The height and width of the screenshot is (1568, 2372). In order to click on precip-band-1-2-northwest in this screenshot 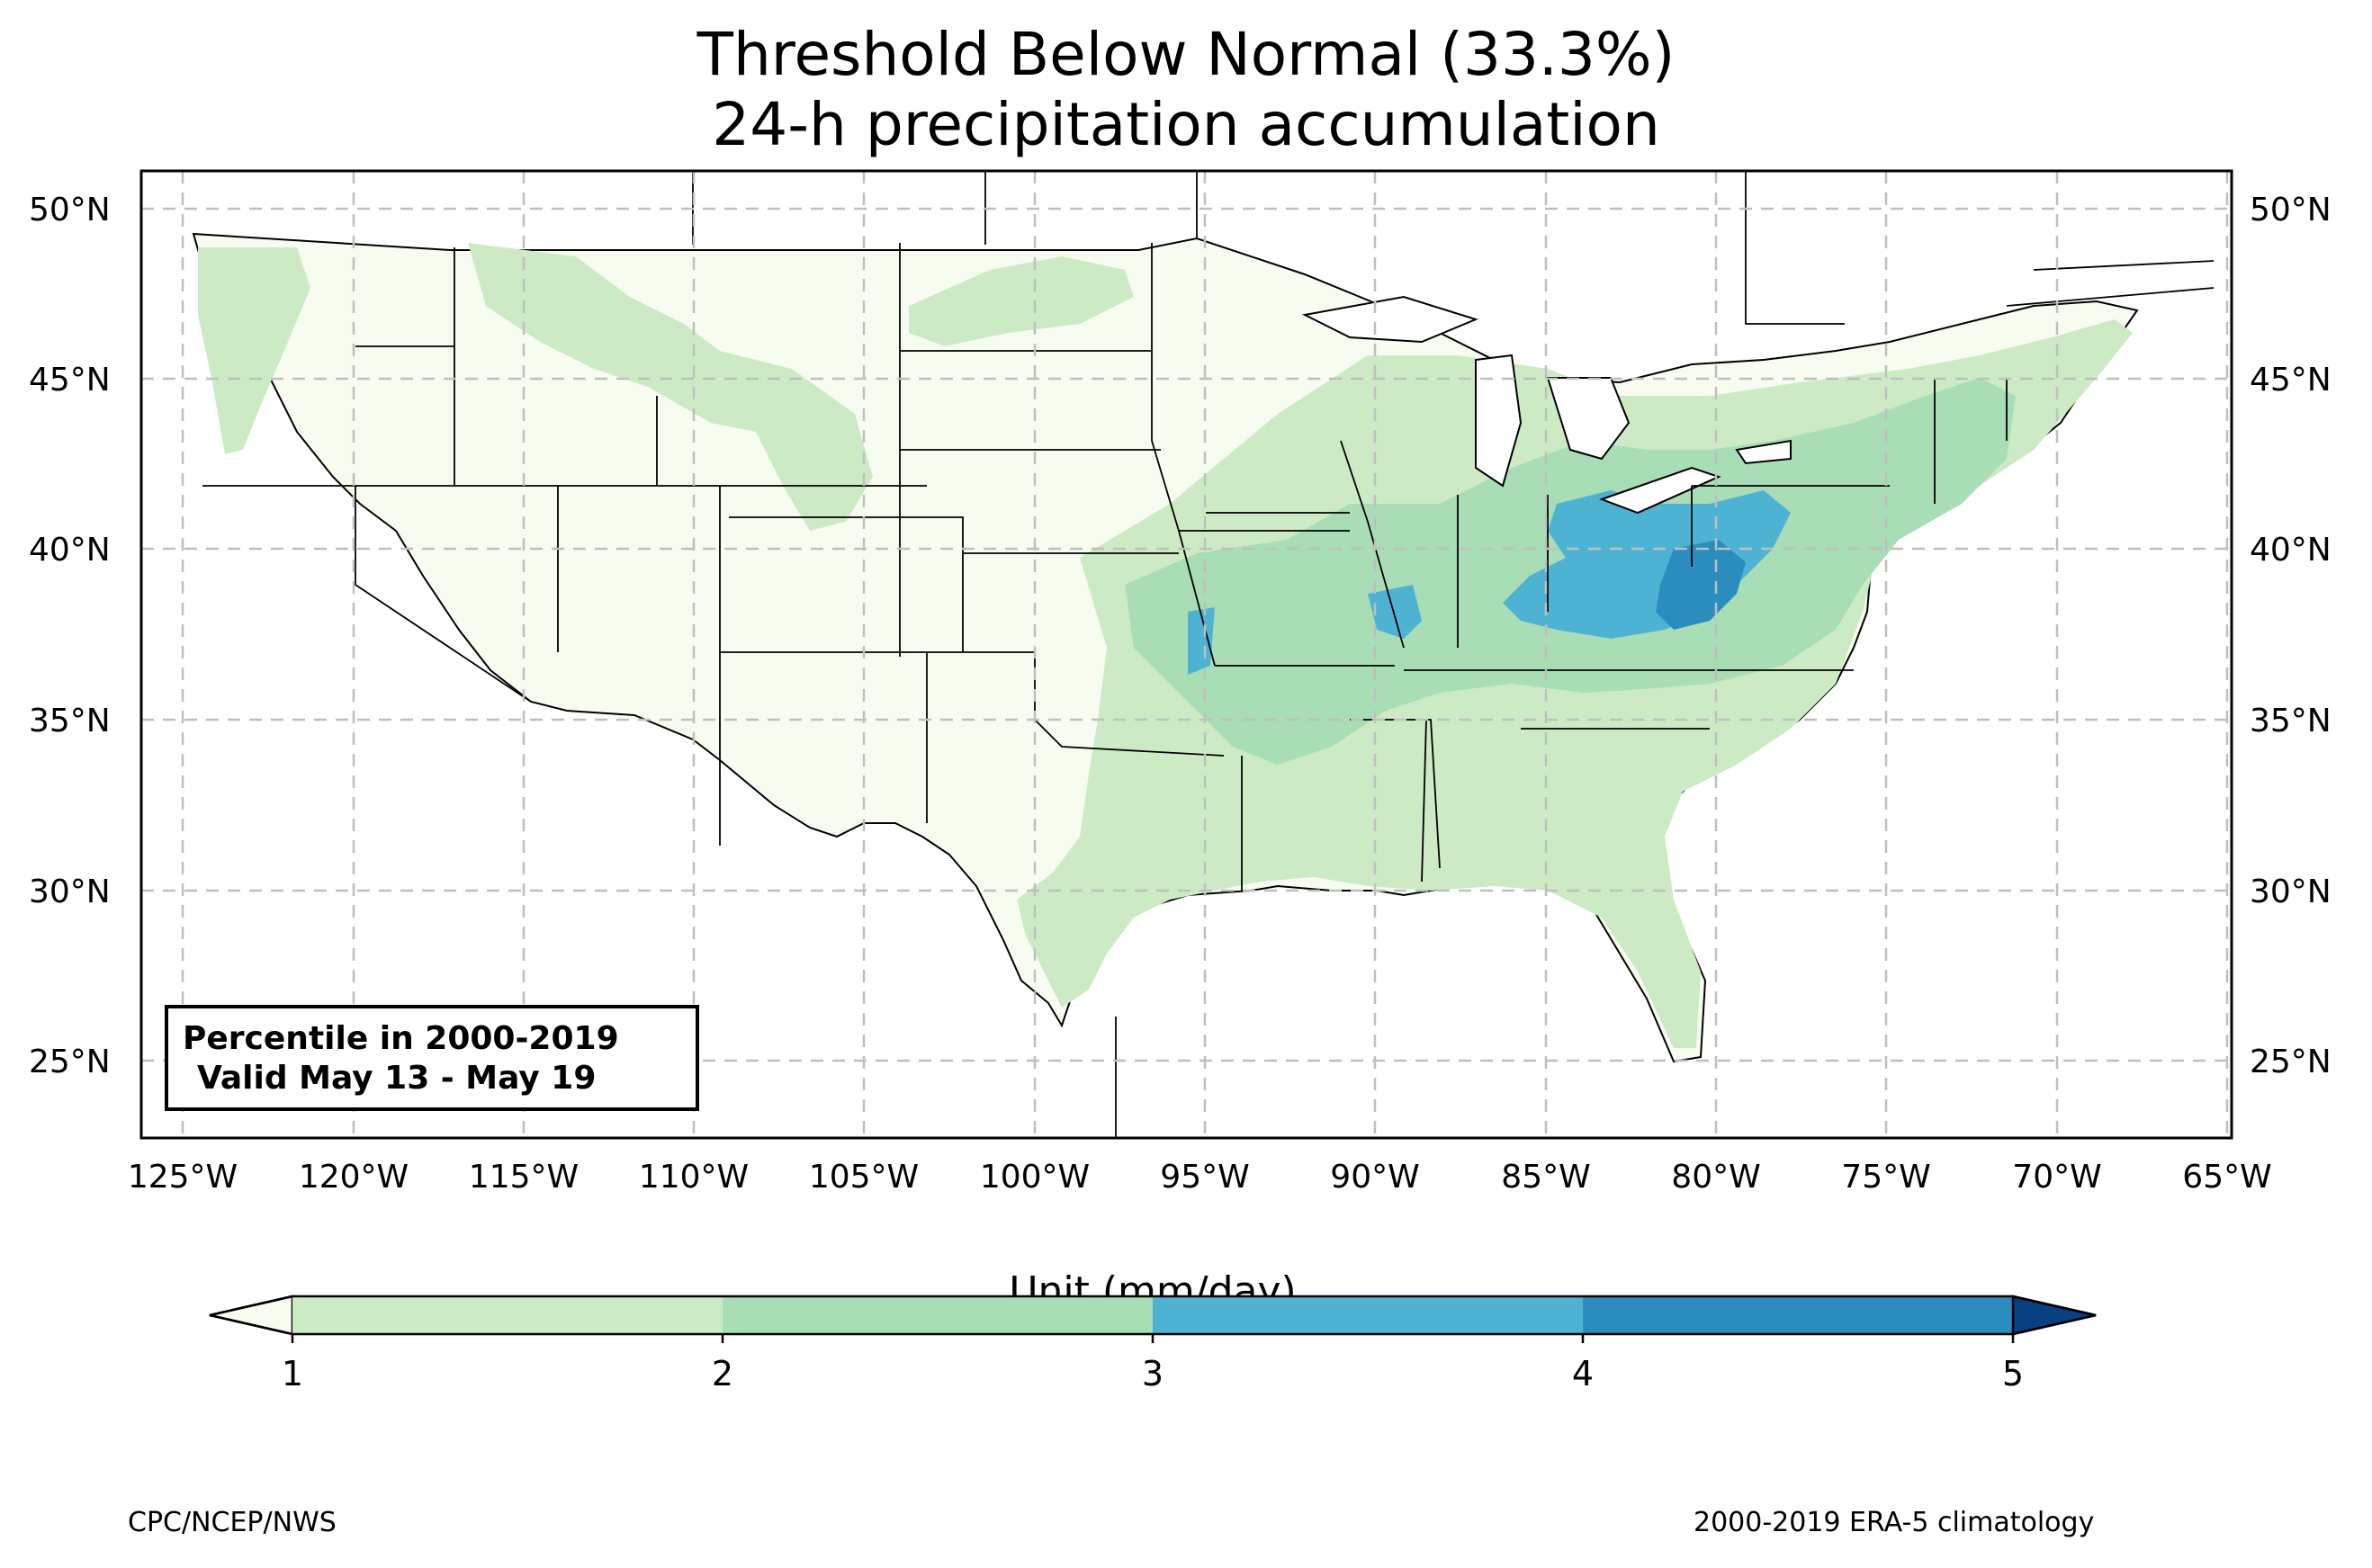, I will do `click(254, 350)`.